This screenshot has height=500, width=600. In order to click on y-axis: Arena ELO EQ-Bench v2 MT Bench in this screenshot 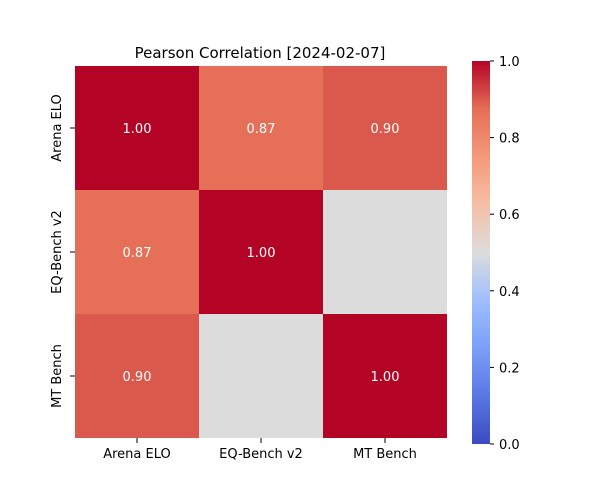, I will do `click(62, 251)`.